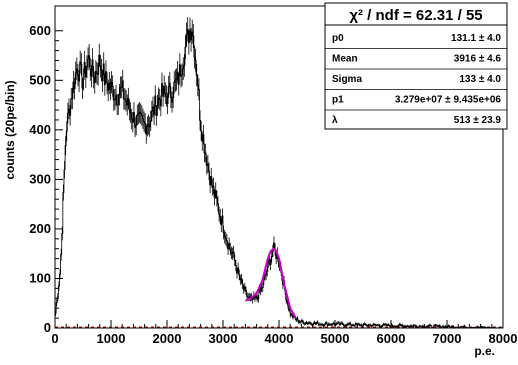  I want to click on stats-row-value: 3916 ± 4.6, so click(478, 59).